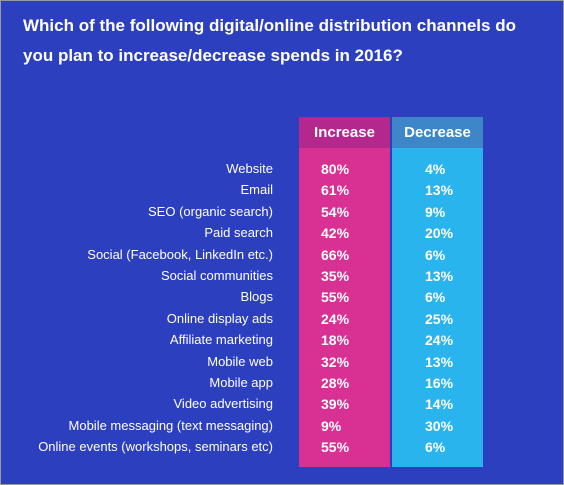 The image size is (564, 485). Describe the element at coordinates (217, 275) in the screenshot. I see `row-label: Social communities` at that location.